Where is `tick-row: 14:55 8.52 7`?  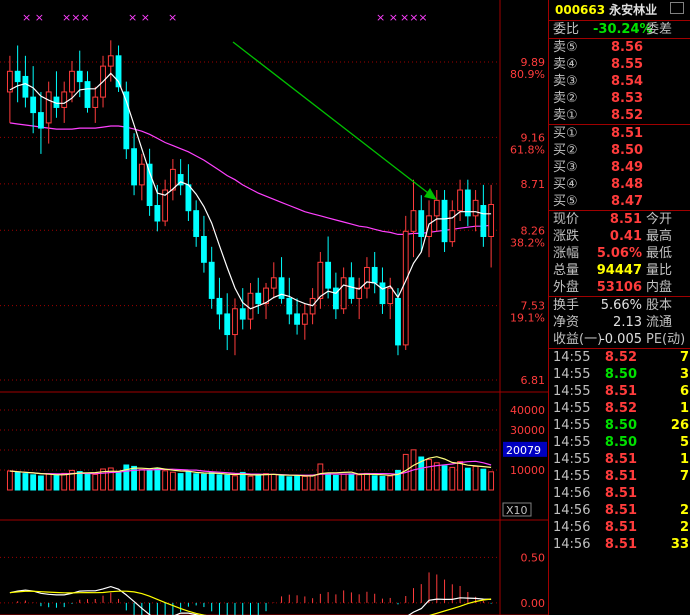 tick-row: 14:55 8.52 7 is located at coordinates (619, 357).